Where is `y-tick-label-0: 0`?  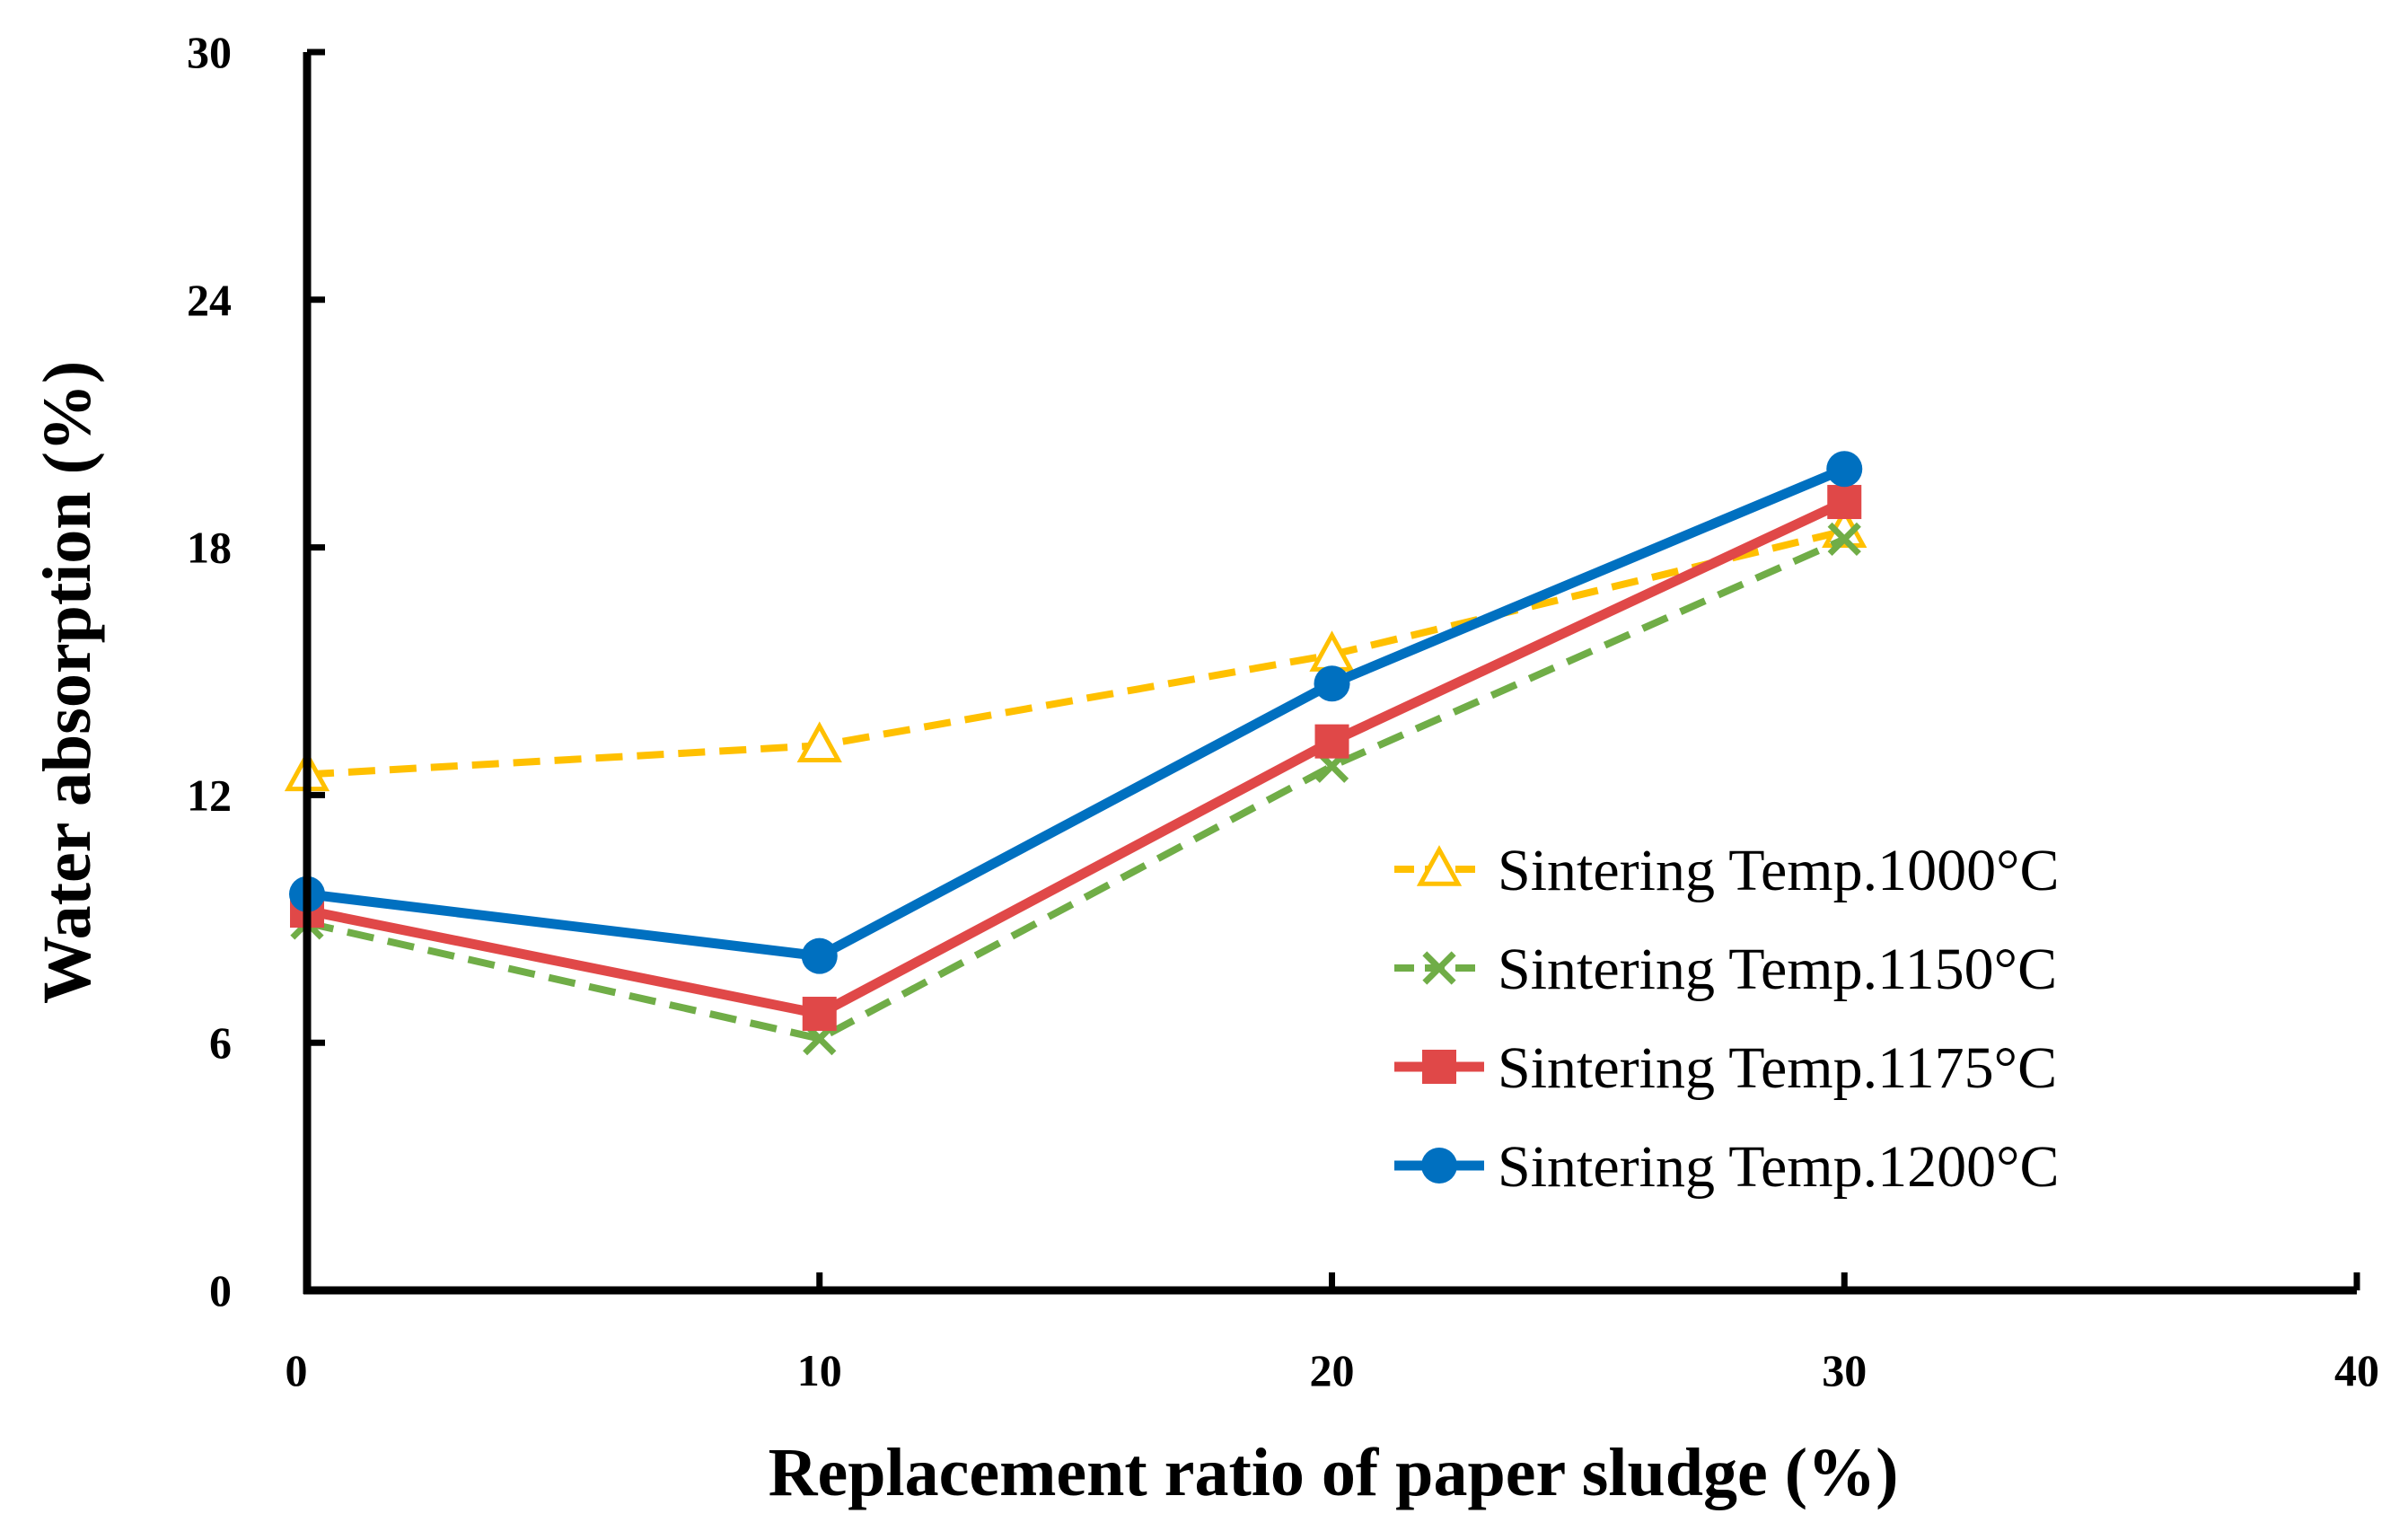
y-tick-label-0: 0 is located at coordinates (221, 1290).